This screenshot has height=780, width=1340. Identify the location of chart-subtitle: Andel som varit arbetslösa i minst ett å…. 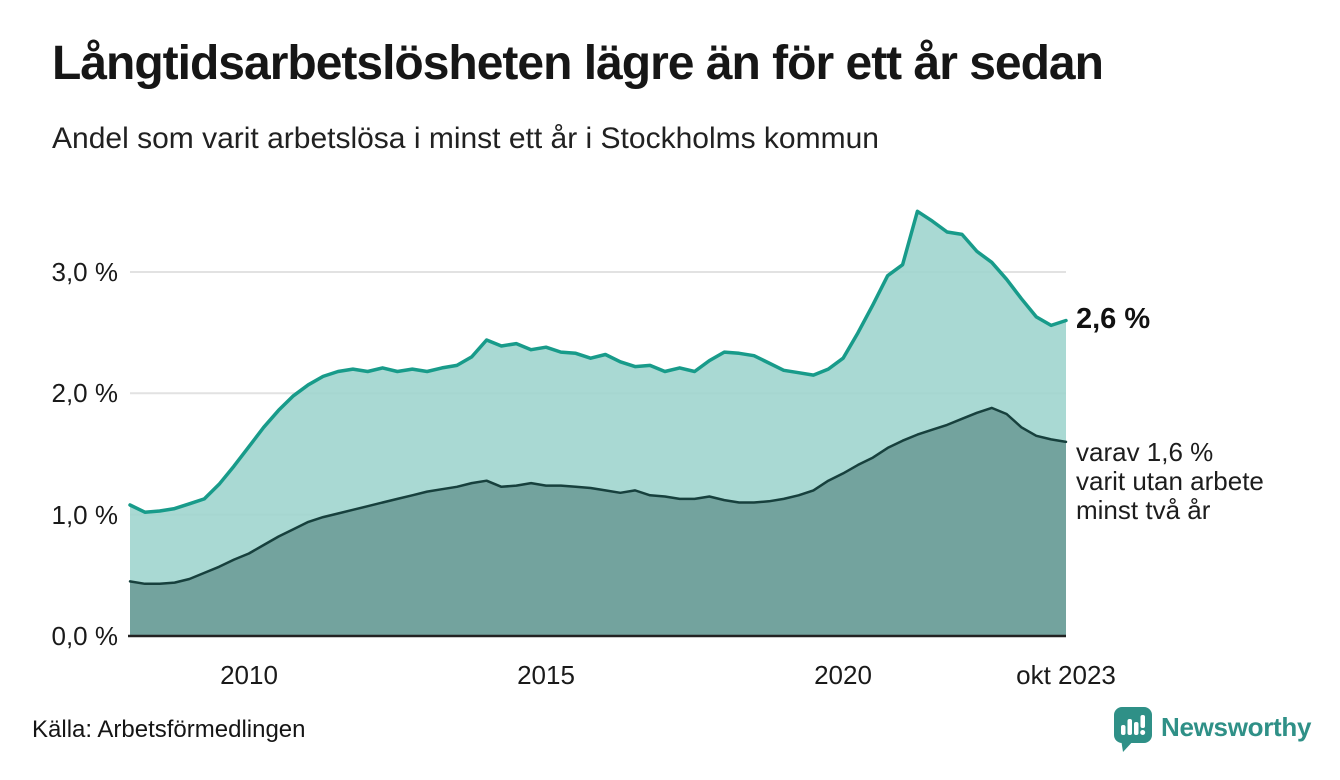
(465, 138).